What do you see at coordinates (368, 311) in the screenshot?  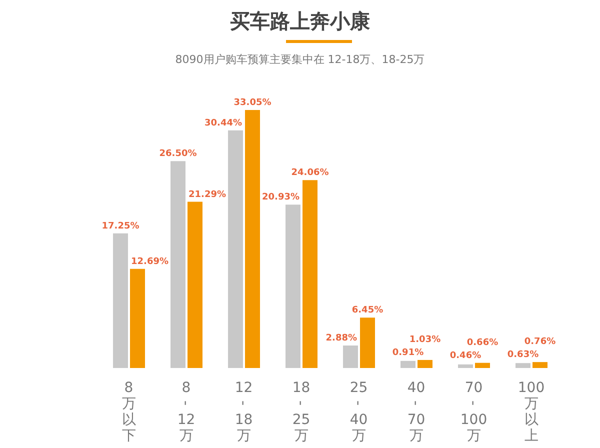 I see `data-label: 6.45%` at bounding box center [368, 311].